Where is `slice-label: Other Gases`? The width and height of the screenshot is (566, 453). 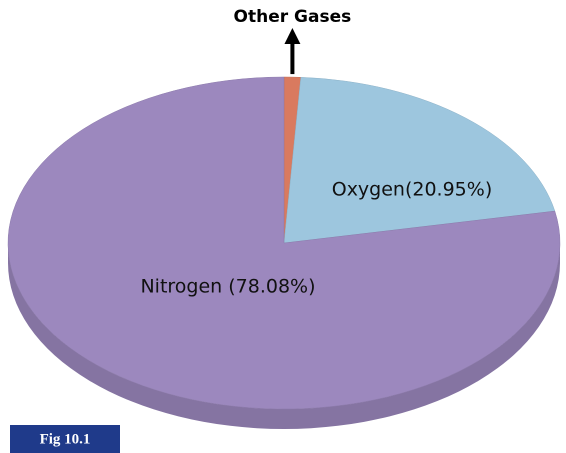
slice-label: Other Gases is located at coordinates (293, 17).